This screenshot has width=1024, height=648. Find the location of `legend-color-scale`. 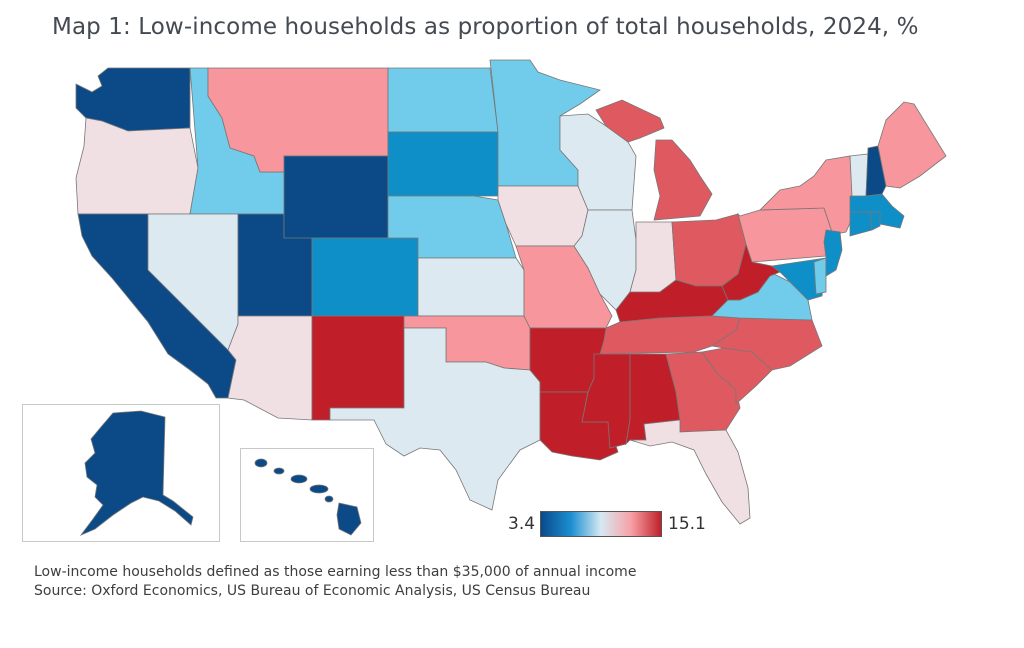

legend-color-scale is located at coordinates (601, 524).